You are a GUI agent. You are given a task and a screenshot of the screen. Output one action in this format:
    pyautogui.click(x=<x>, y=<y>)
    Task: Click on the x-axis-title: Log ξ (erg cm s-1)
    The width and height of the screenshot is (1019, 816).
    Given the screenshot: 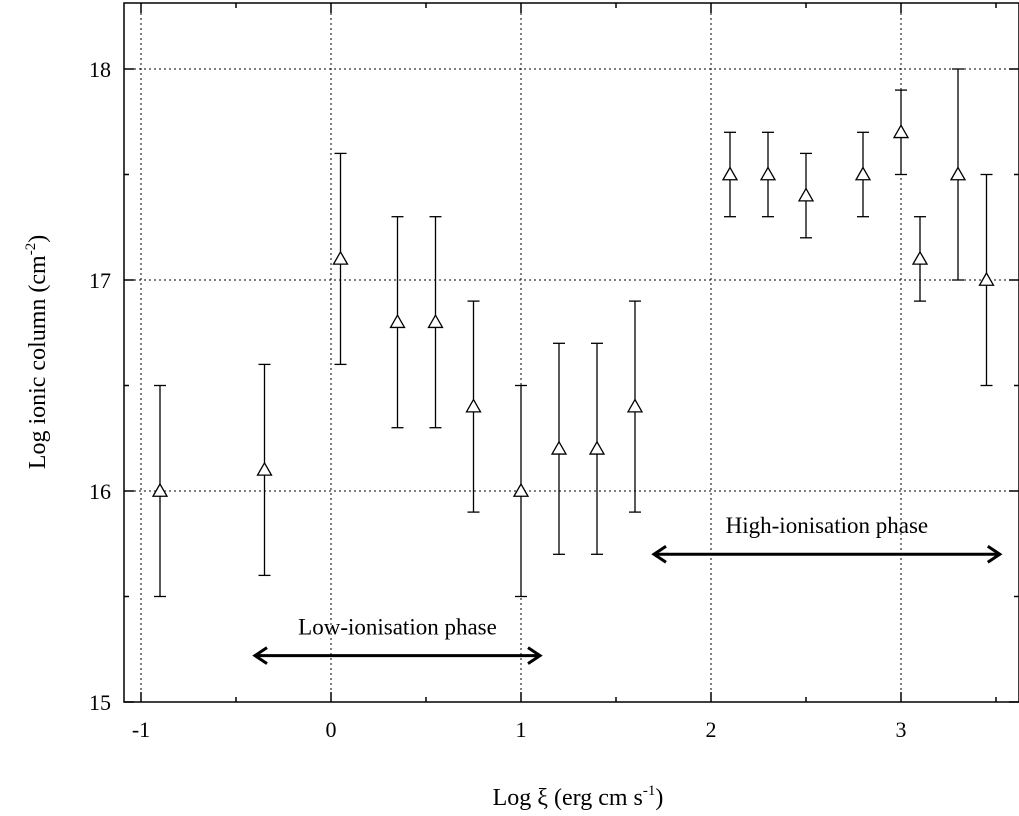 What is the action you would take?
    pyautogui.click(x=578, y=797)
    